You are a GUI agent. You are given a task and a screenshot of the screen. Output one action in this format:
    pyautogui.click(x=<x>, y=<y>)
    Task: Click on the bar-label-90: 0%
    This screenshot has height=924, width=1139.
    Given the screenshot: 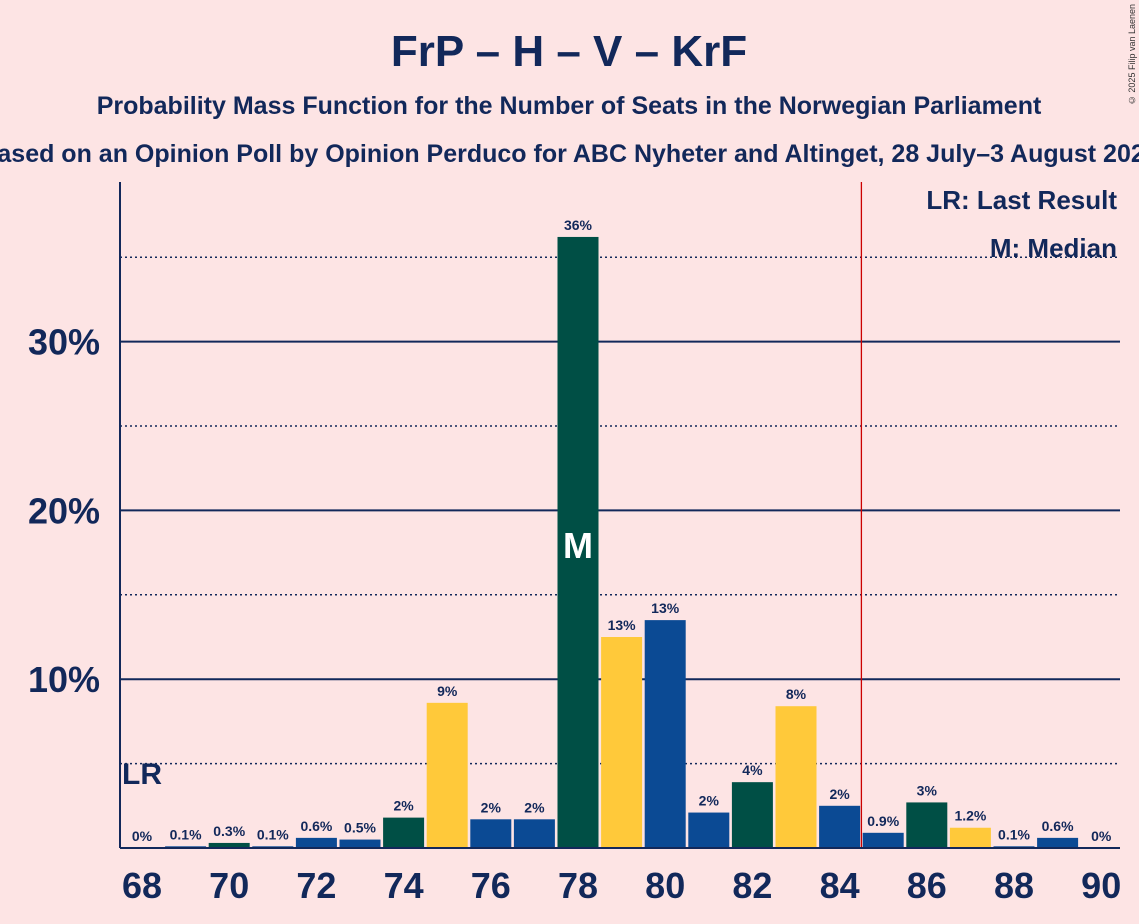 What is the action you would take?
    pyautogui.click(x=1101, y=836)
    